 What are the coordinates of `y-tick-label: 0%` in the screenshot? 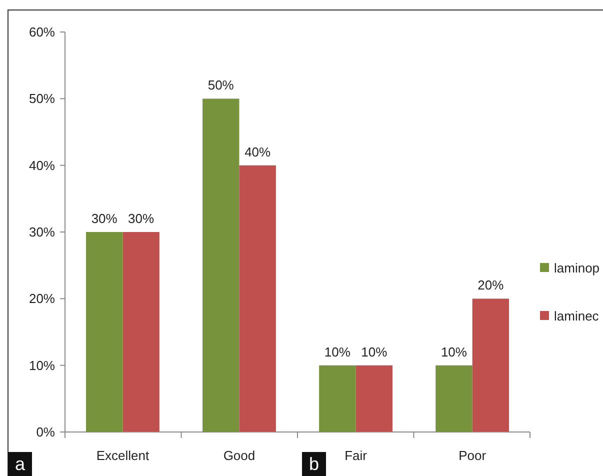 It's located at (46, 432).